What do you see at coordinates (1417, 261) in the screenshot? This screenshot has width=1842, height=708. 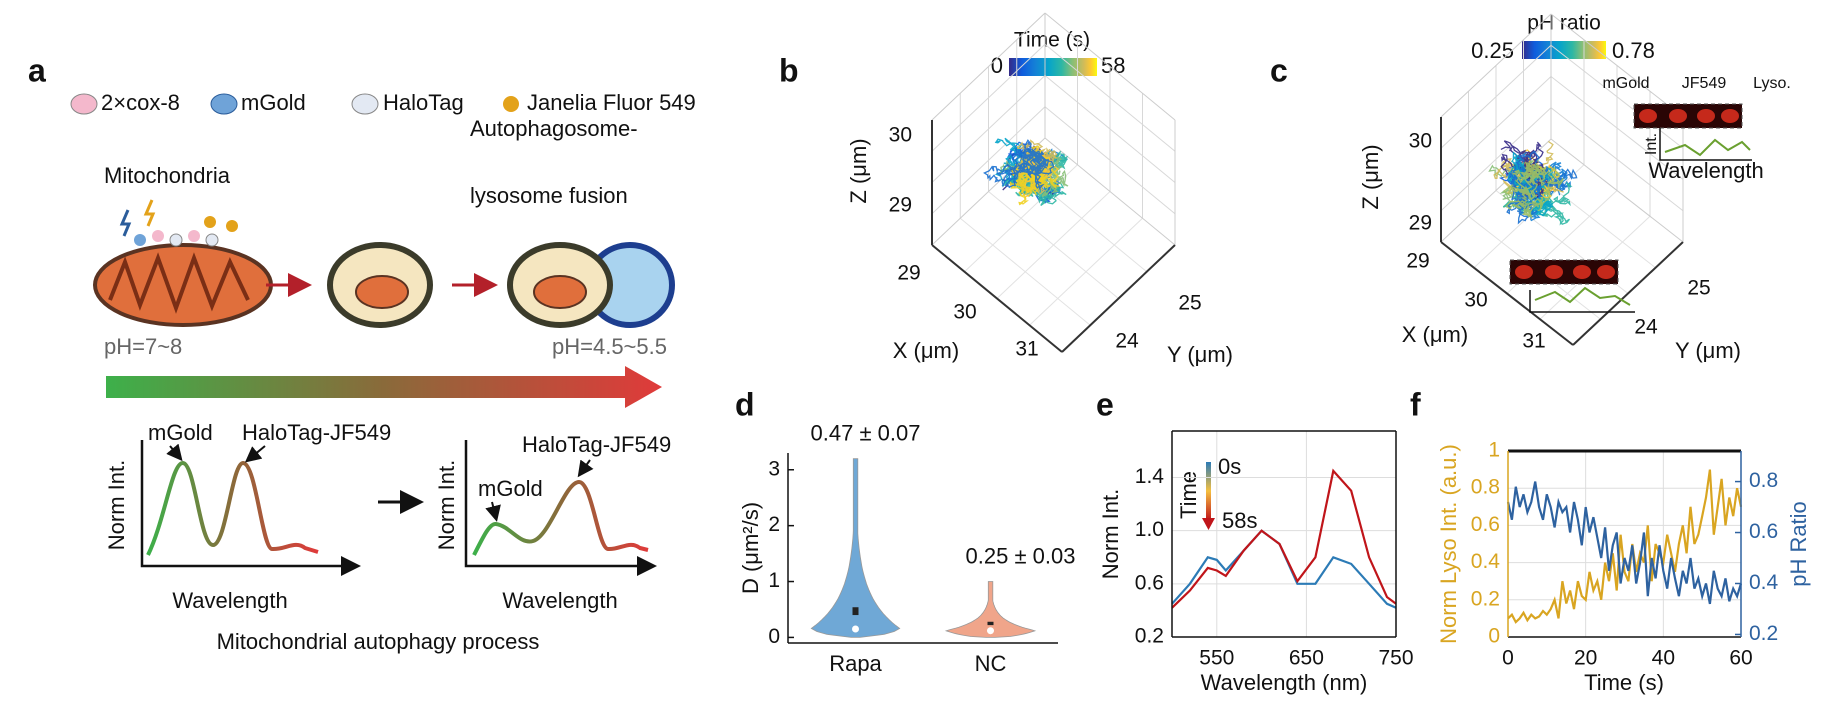 I see `x-tick-label: 29` at bounding box center [1417, 261].